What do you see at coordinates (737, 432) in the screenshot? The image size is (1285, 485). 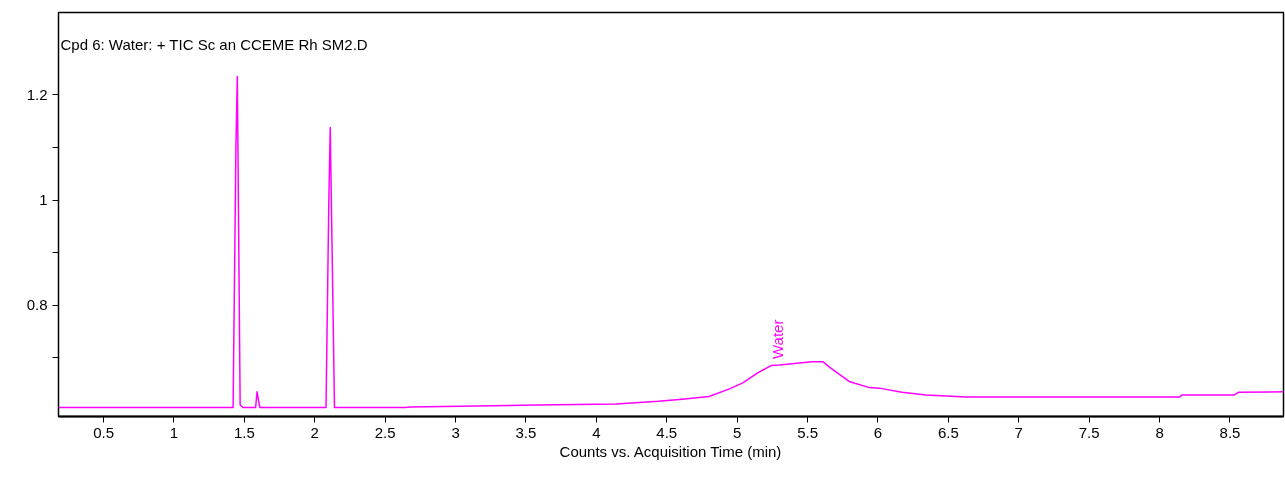 I see `x-tick-label: 5` at bounding box center [737, 432].